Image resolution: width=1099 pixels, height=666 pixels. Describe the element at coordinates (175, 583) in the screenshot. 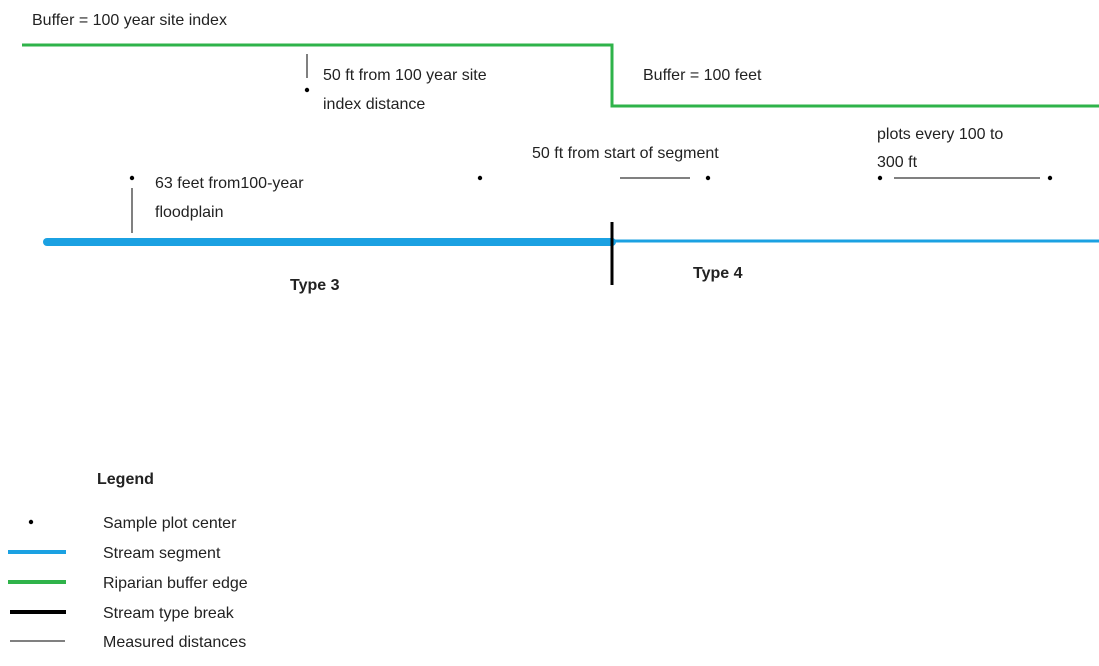

I see `legend-label: Riparian buffer edge` at that location.